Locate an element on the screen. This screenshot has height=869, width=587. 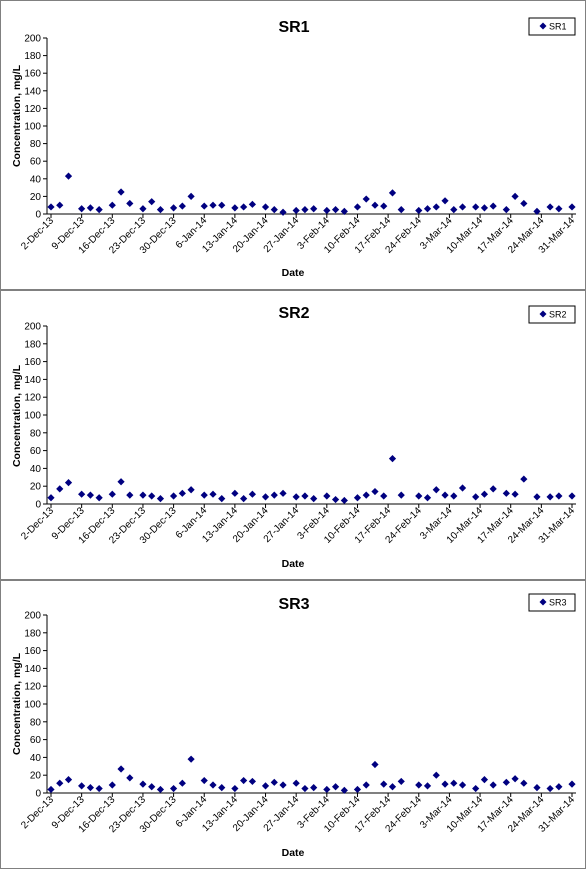
legend: SR1 is located at coordinates (552, 26).